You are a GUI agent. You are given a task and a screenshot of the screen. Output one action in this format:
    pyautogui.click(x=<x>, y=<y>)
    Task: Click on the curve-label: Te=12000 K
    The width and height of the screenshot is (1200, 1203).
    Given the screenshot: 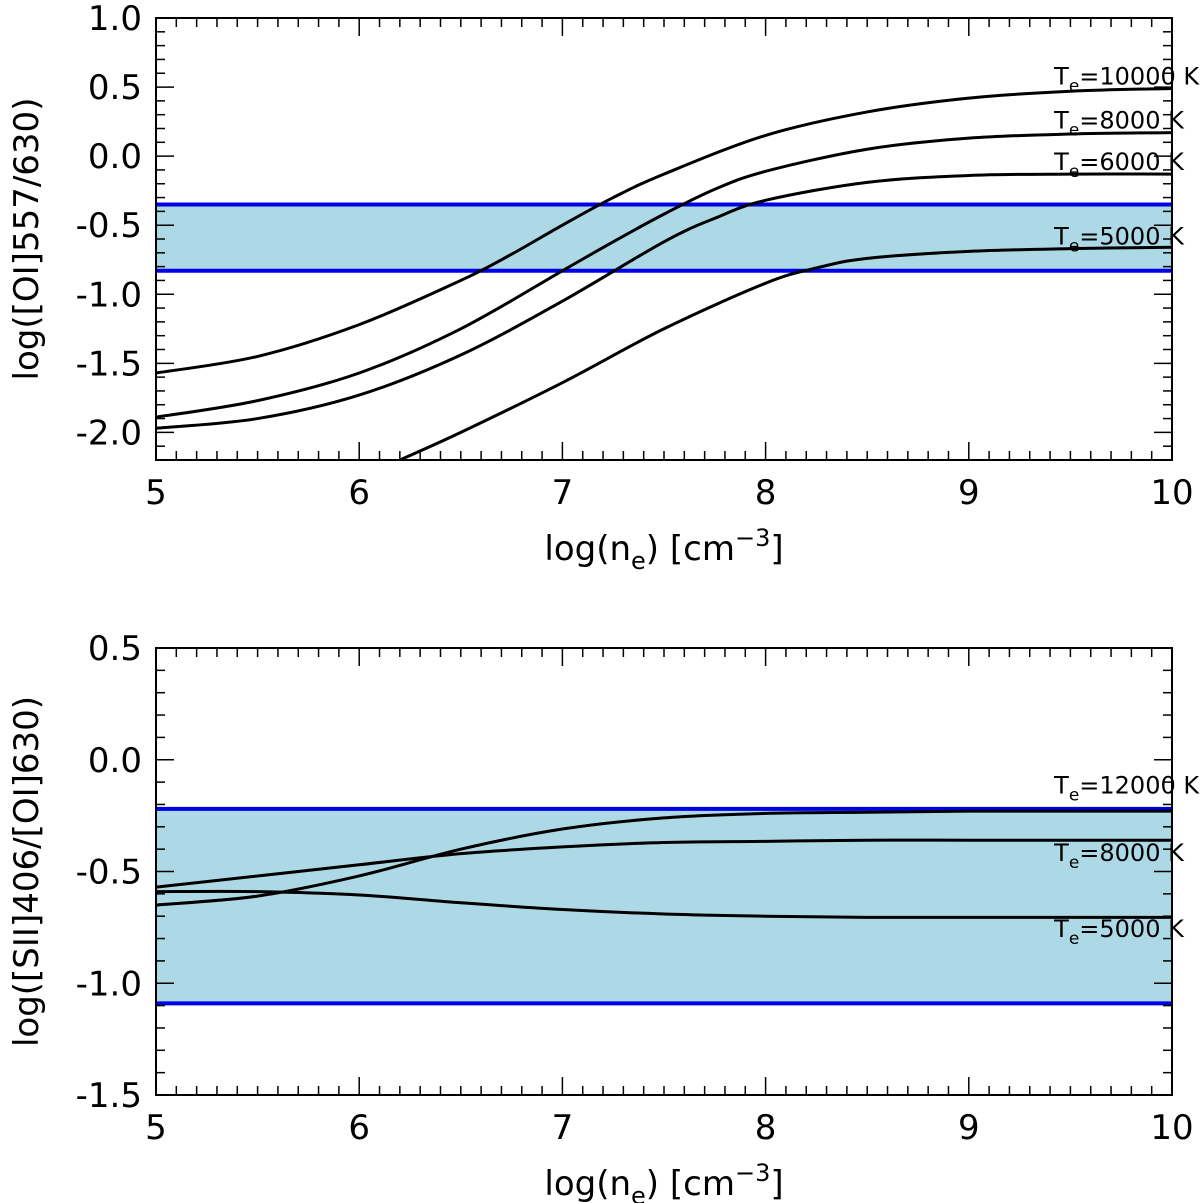 What is the action you would take?
    pyautogui.click(x=1126, y=789)
    